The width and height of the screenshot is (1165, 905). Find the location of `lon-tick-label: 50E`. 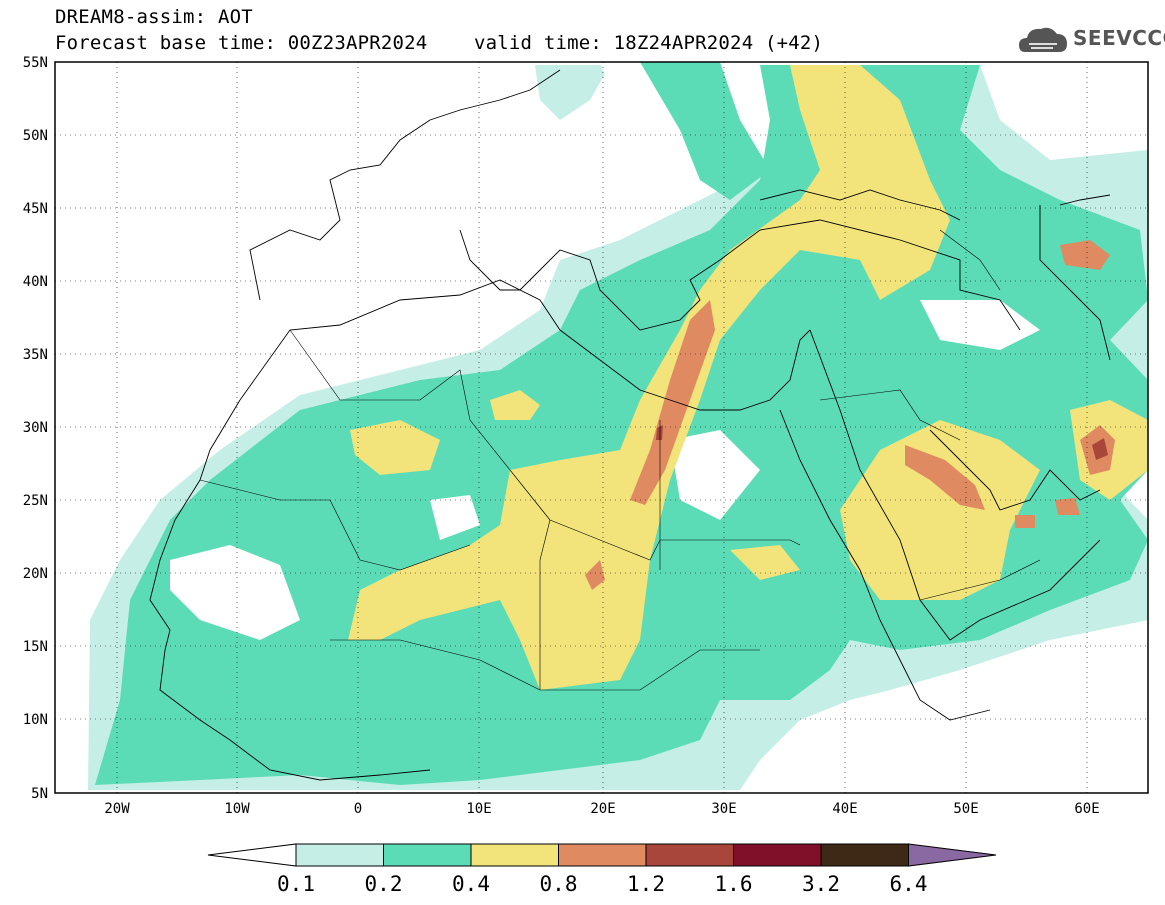

lon-tick-label: 50E is located at coordinates (965, 809).